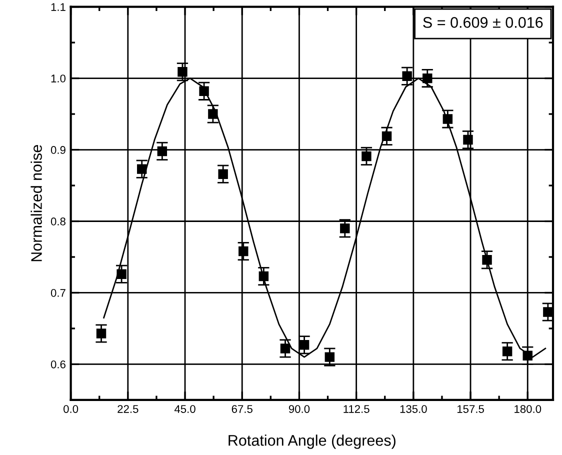 The image size is (562, 455). I want to click on y-axis-title: Normalized noise, so click(36, 203).